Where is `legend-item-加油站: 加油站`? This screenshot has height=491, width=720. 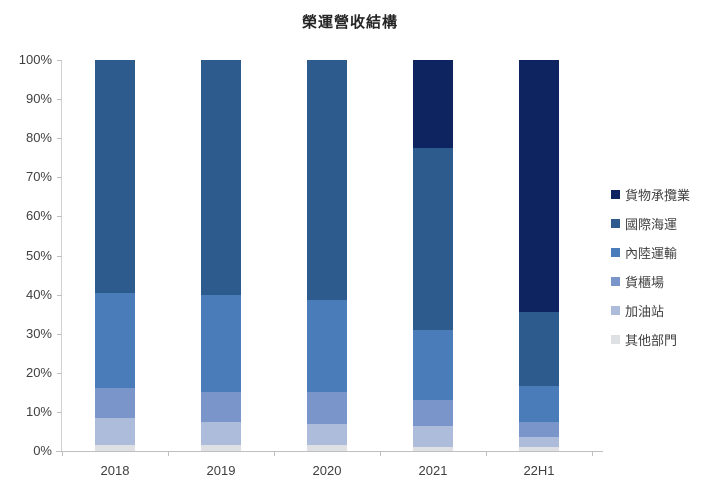 legend-item-加油站: 加油站 is located at coordinates (650, 310).